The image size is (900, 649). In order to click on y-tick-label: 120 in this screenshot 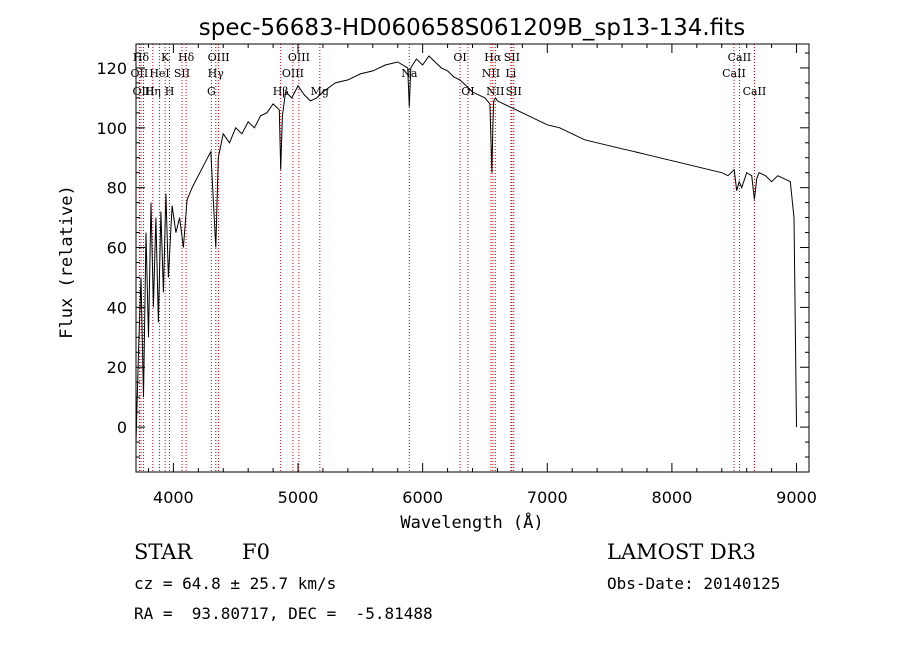, I will do `click(111, 68)`.